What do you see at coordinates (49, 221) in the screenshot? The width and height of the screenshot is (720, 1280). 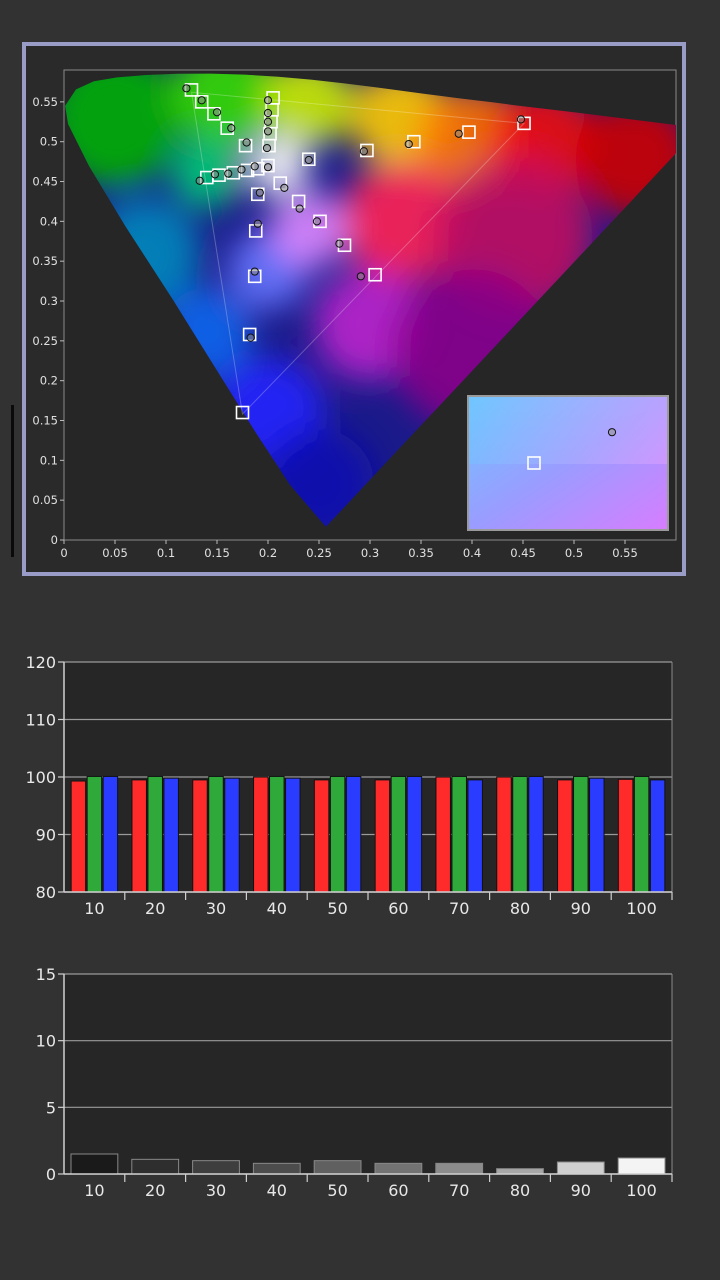 I see `y-tick-label: 0.4` at bounding box center [49, 221].